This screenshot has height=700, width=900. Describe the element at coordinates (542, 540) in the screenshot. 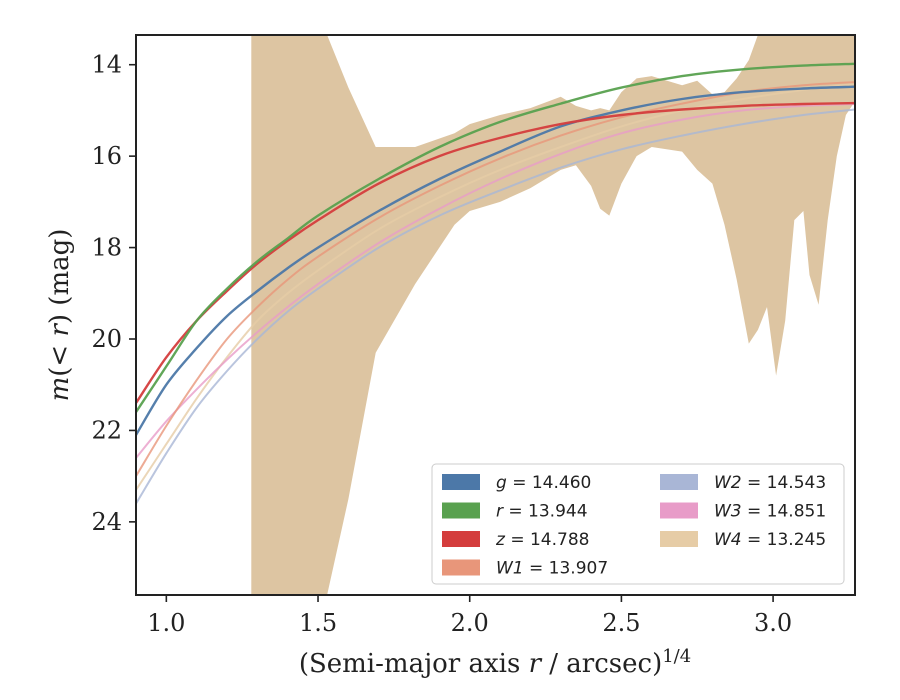

I see `legend-entry: z = 14.788` at that location.